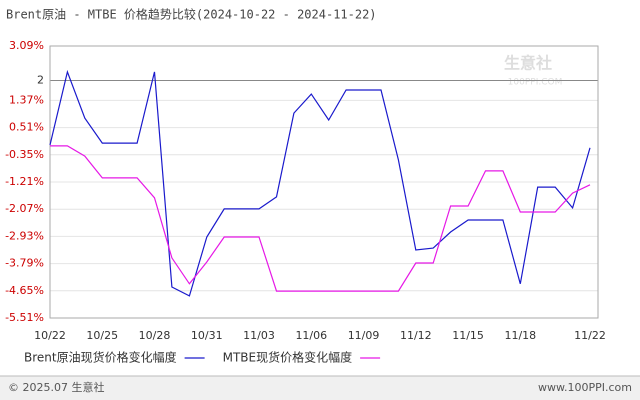  Describe the element at coordinates (585, 387) in the screenshot. I see `footer-site: www.100PPI.com` at that location.